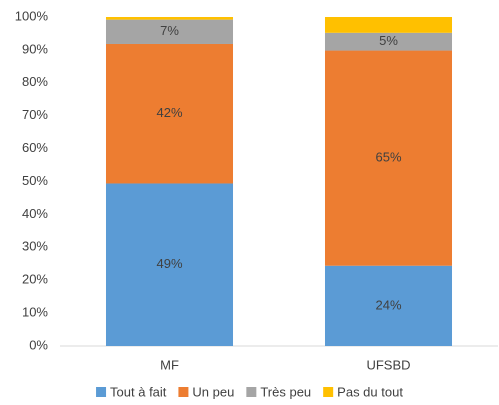 This screenshot has width=499, height=405. What do you see at coordinates (35, 147) in the screenshot?
I see `y-tick-label: 60%` at bounding box center [35, 147].